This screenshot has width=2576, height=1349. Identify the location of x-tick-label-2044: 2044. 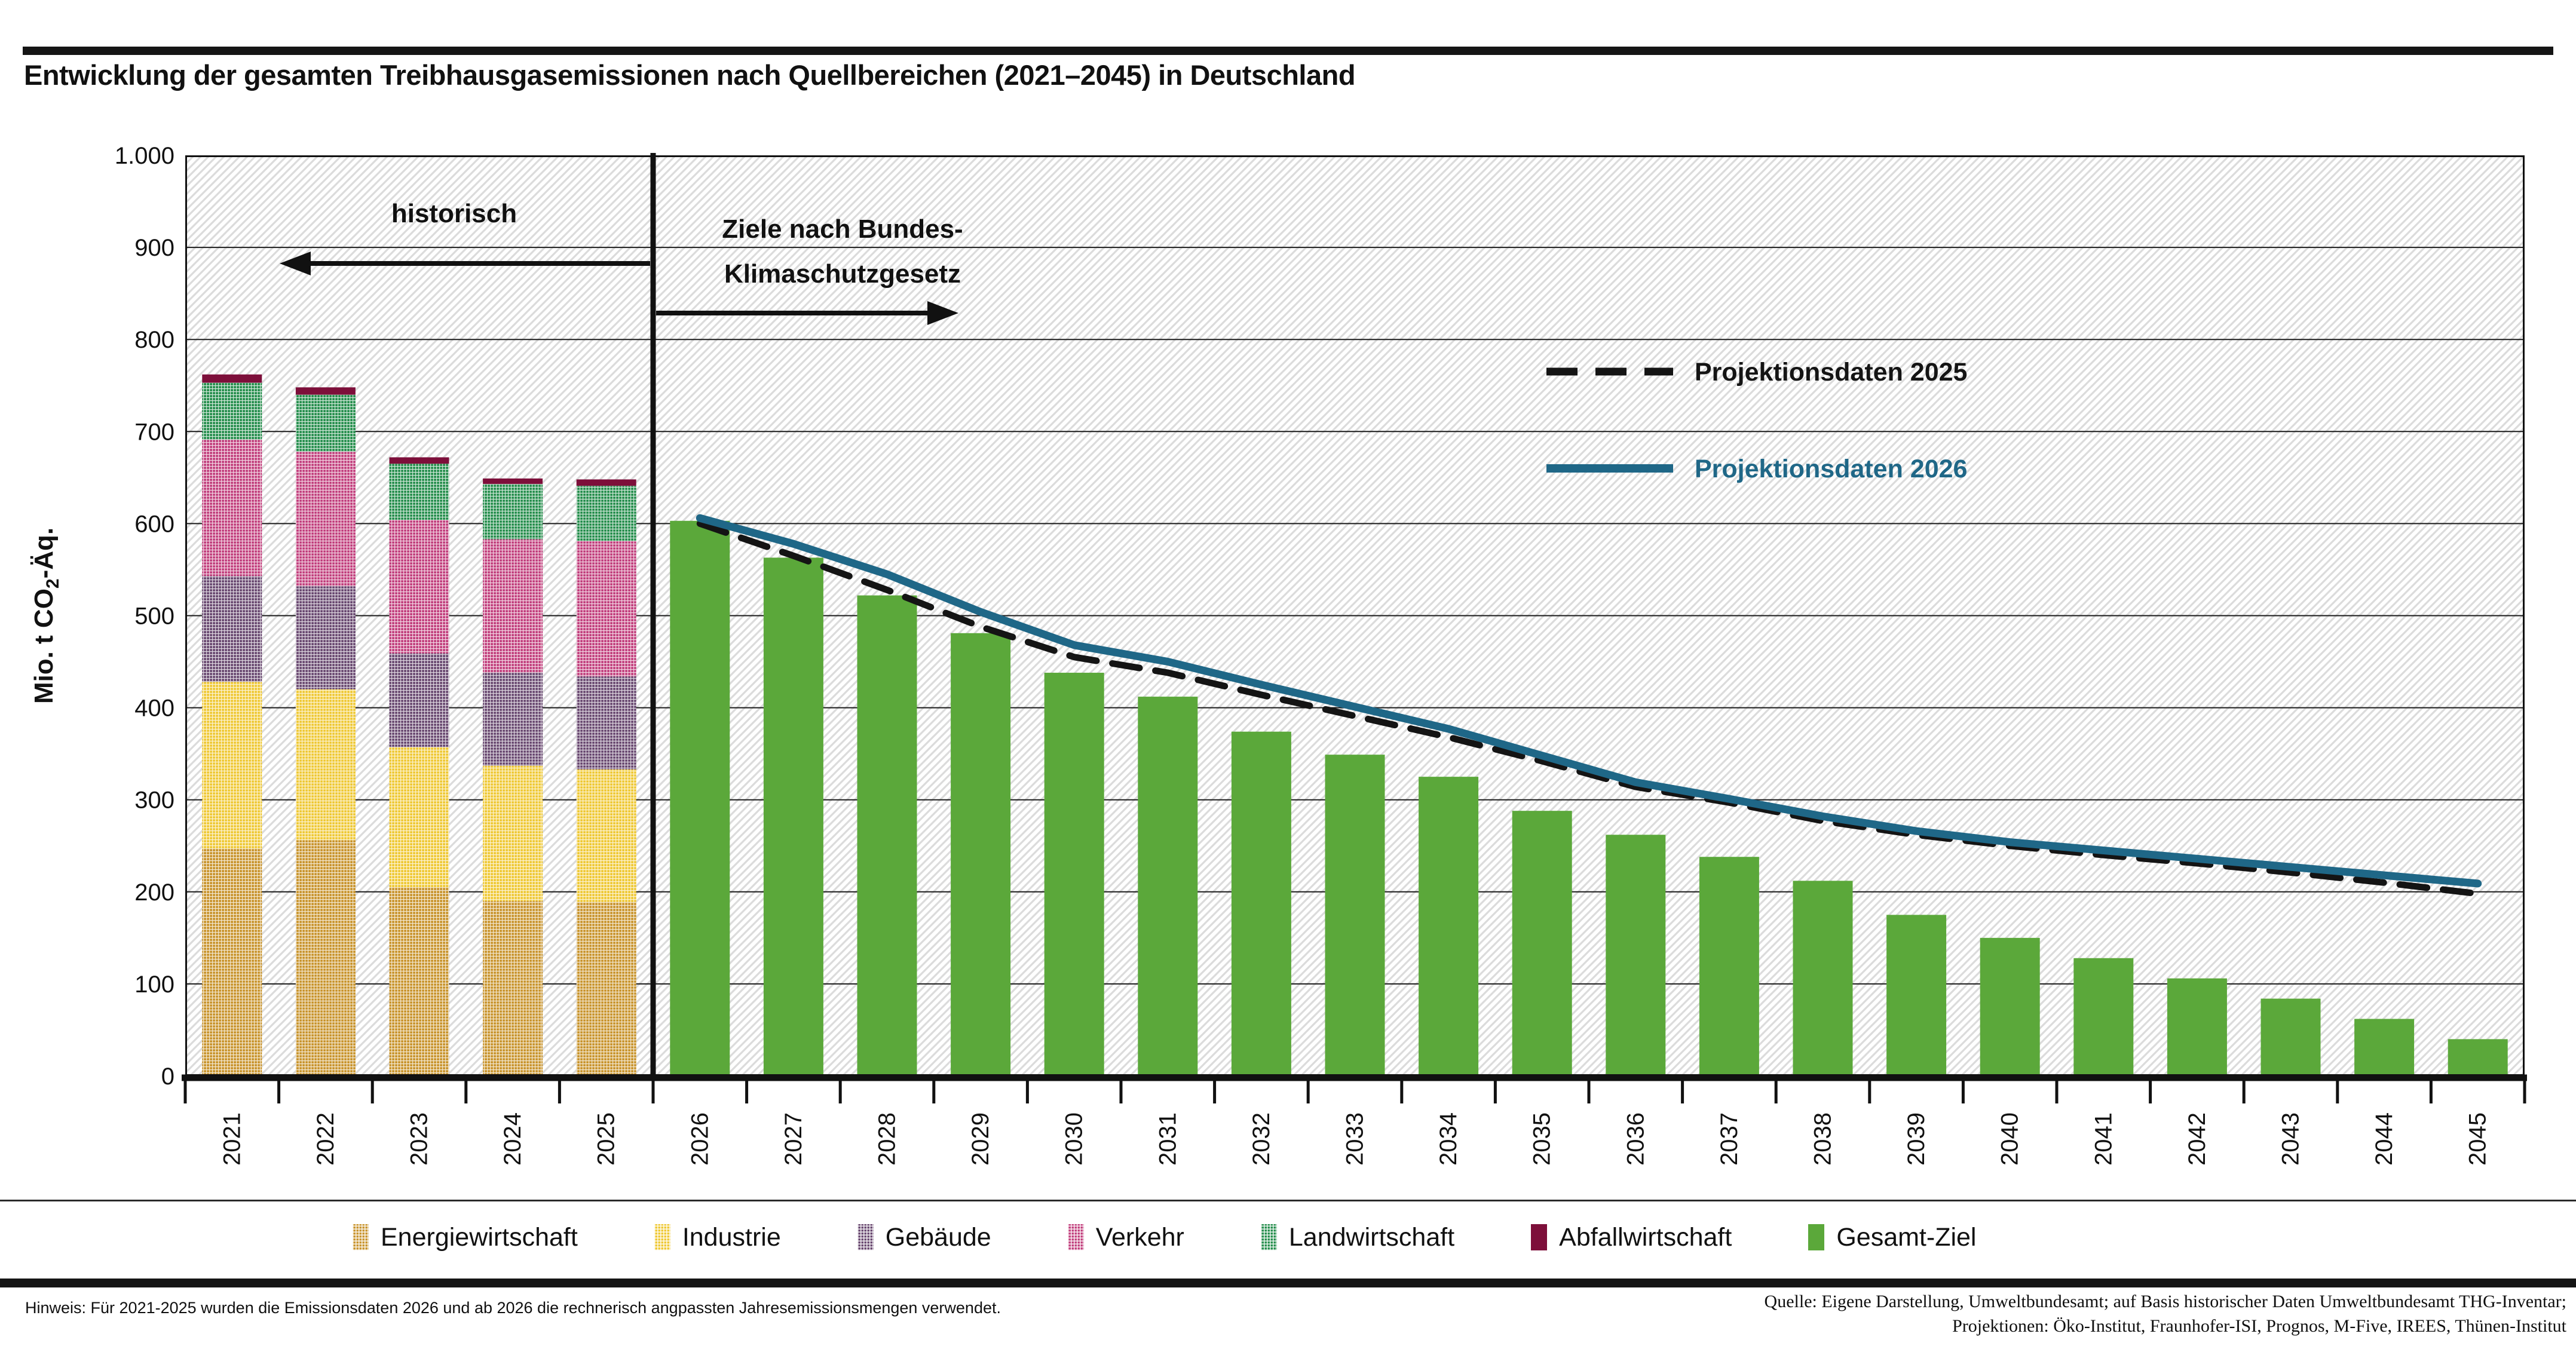
(2384, 1139).